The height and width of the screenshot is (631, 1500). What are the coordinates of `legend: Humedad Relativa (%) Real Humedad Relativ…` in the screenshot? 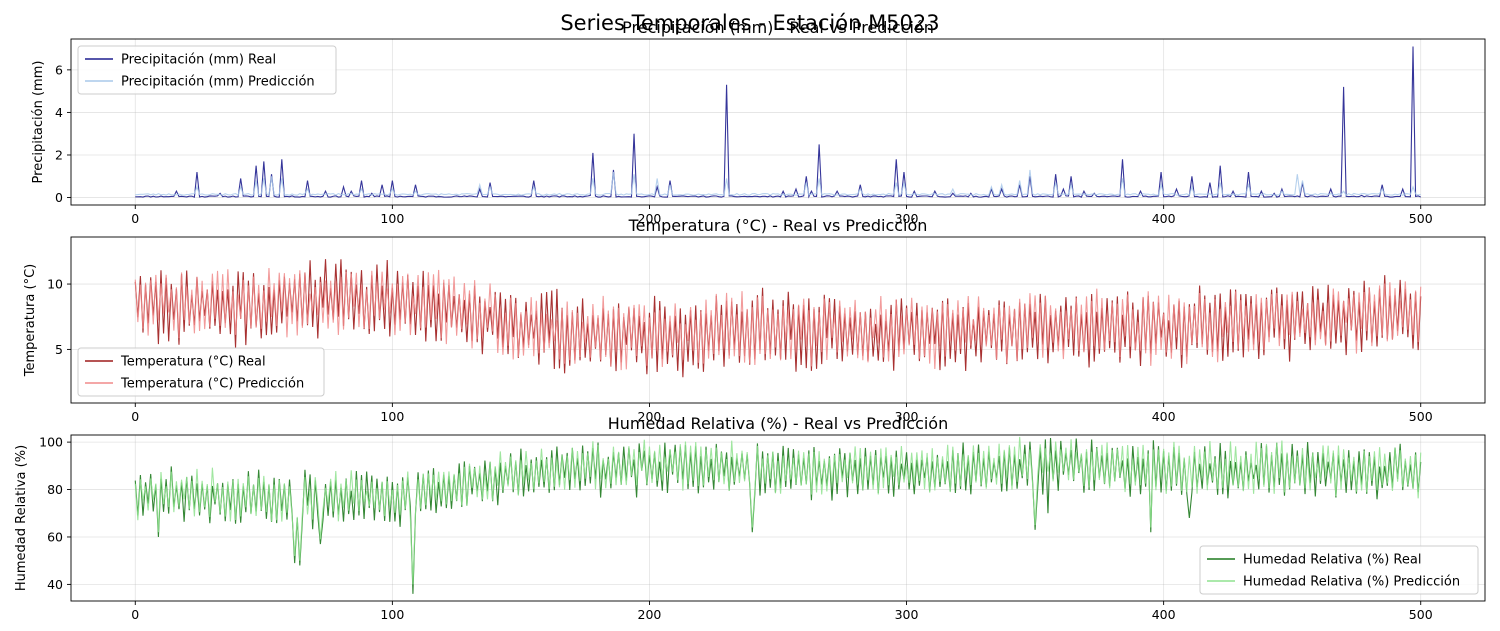 It's located at (1339, 570).